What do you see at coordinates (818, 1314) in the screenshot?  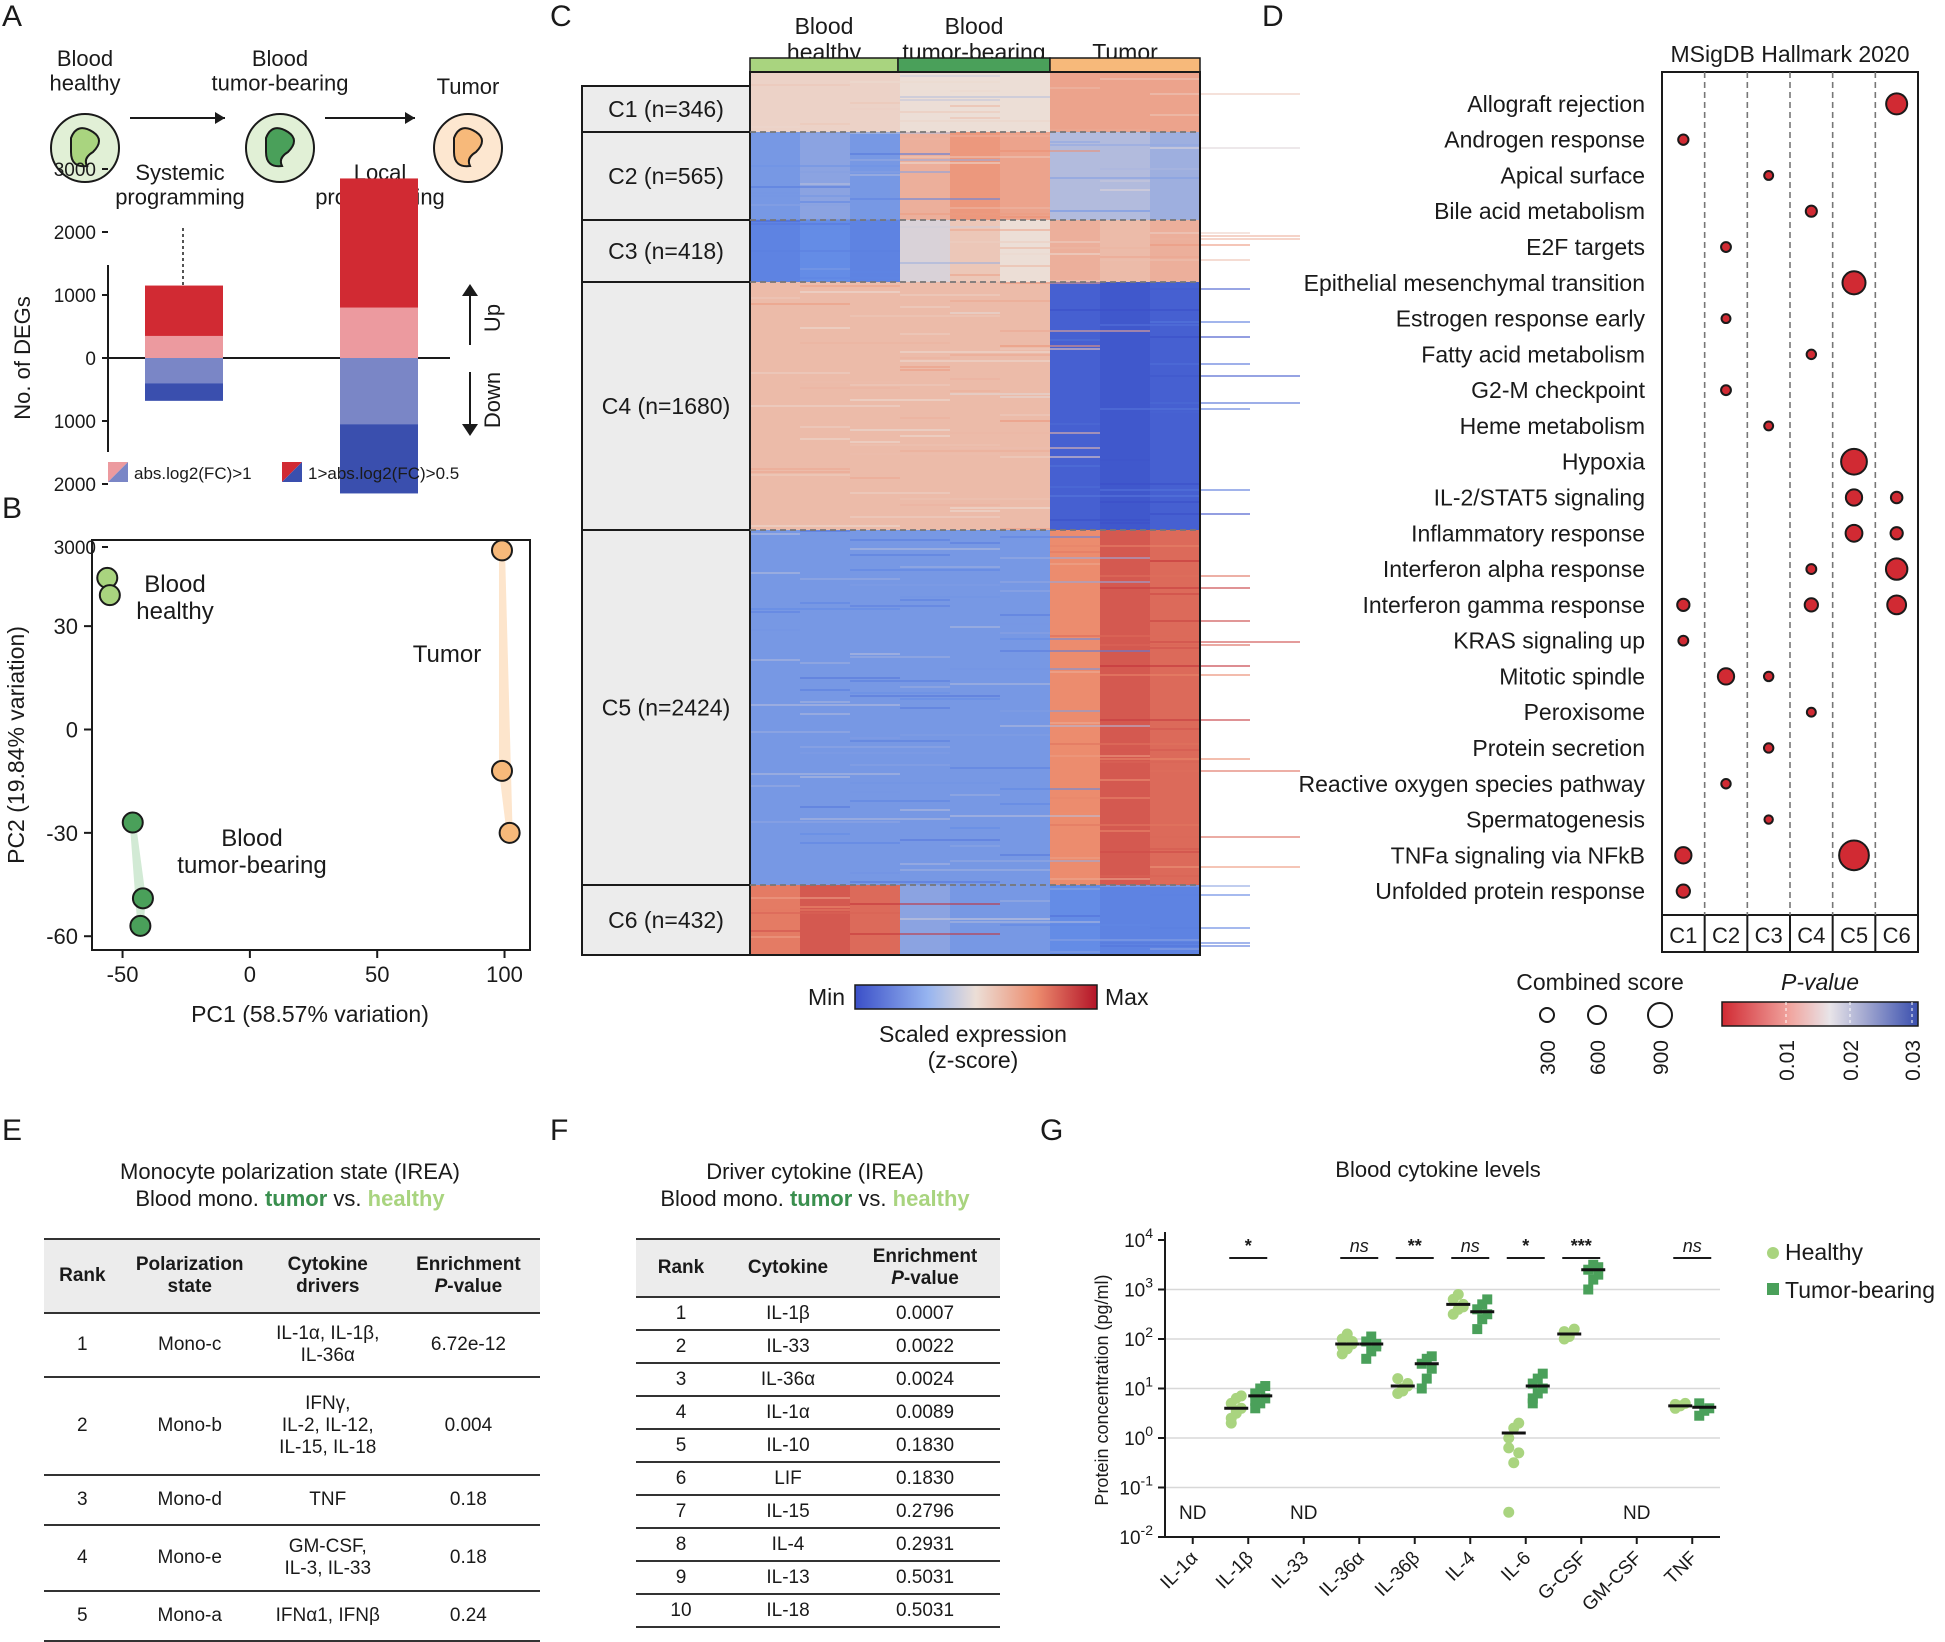 I see `table-row: 1 IL-1β 0.0007` at bounding box center [818, 1314].